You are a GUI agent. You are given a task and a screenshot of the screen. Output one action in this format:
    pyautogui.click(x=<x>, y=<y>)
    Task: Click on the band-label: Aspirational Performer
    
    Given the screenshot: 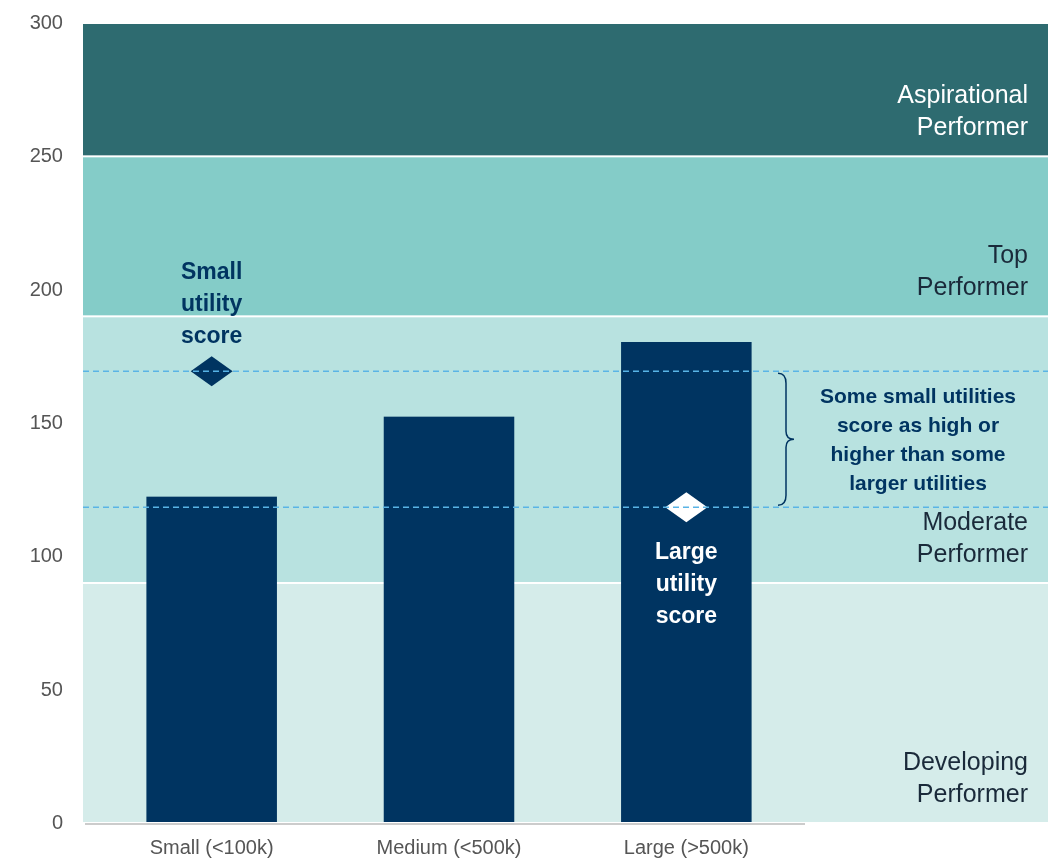 What is the action you would take?
    pyautogui.click(x=962, y=110)
    